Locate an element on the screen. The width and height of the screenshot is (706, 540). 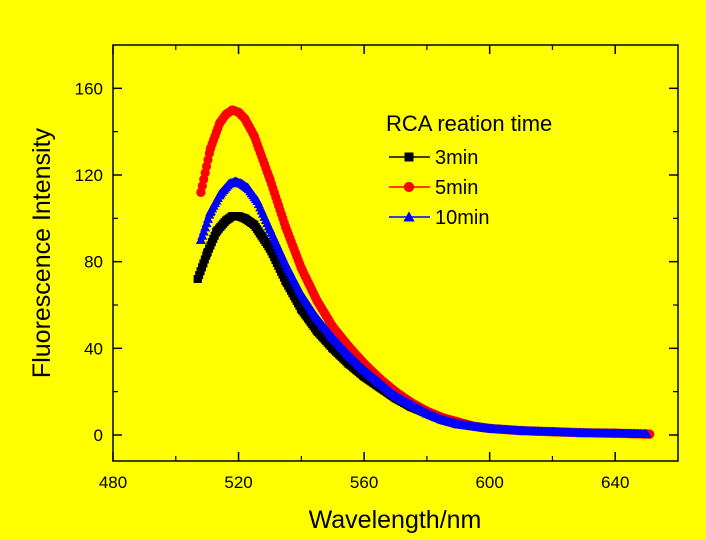
x-axis-title: Wavelength/nm is located at coordinates (395, 520).